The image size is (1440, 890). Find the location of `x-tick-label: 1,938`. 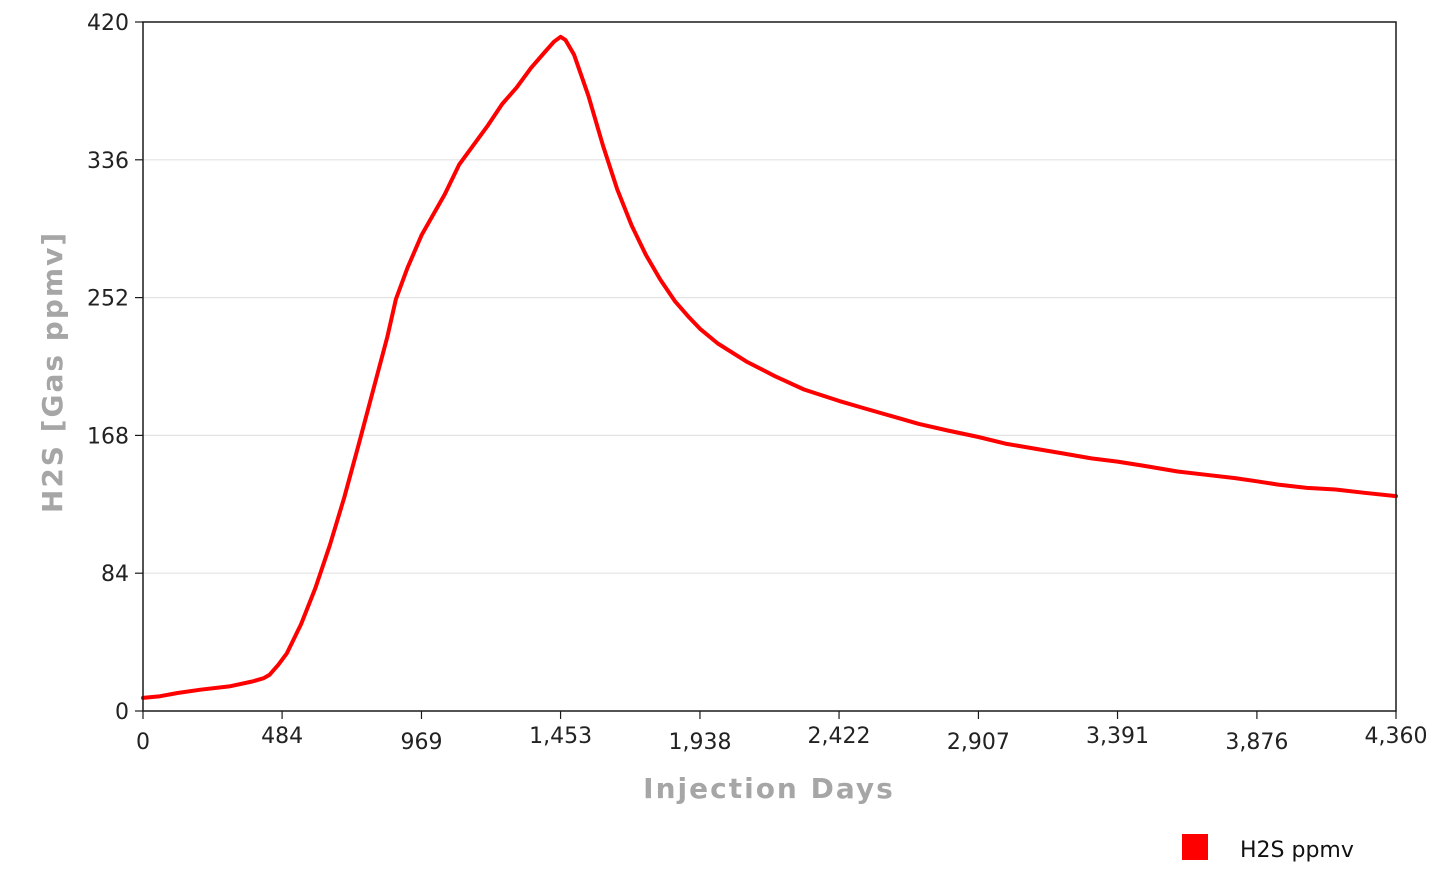

x-tick-label: 1,938 is located at coordinates (699, 742).